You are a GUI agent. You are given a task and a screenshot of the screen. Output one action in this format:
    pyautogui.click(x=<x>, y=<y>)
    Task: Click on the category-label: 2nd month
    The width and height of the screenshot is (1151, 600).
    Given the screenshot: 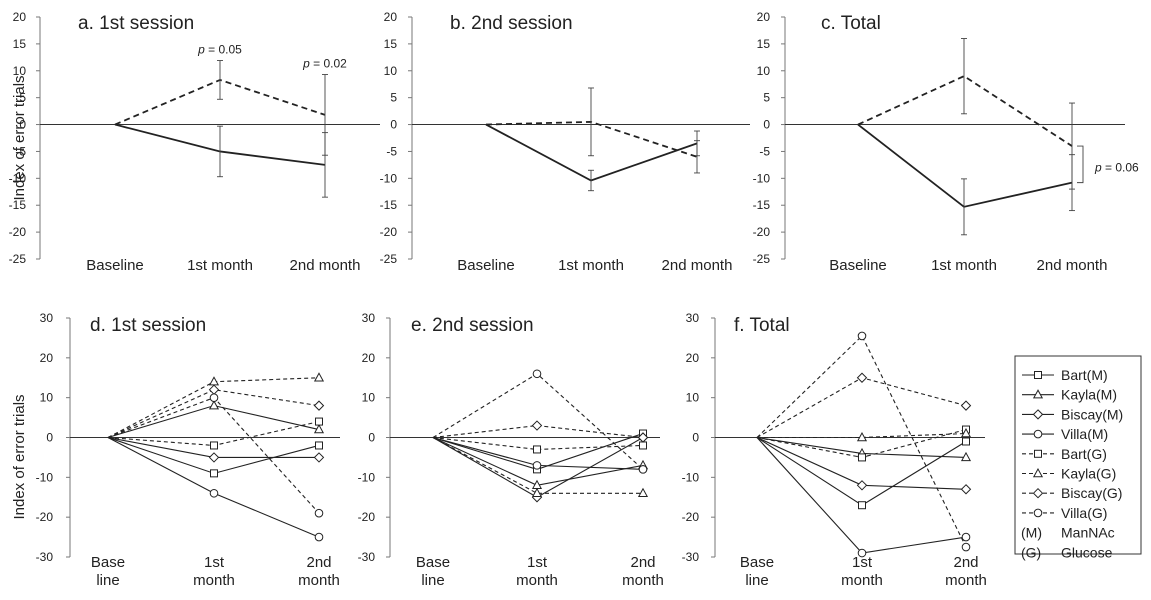 What is the action you would take?
    pyautogui.click(x=325, y=265)
    